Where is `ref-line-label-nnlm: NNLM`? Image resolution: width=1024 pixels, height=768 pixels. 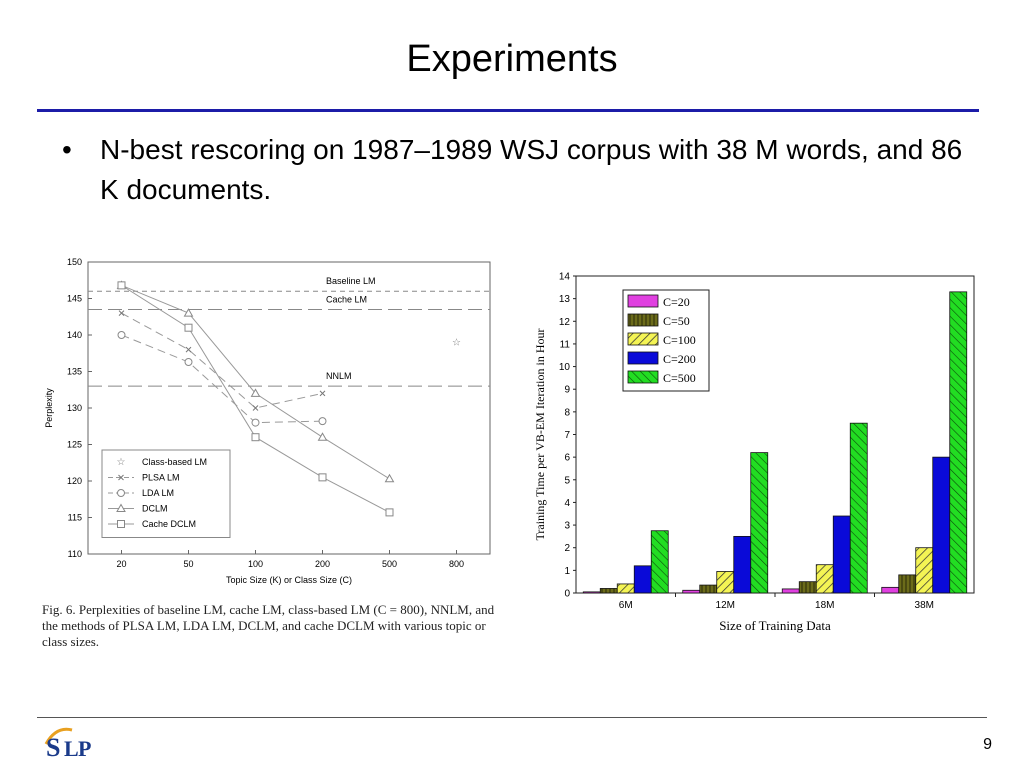 ref-line-label-nnlm: NNLM is located at coordinates (339, 376).